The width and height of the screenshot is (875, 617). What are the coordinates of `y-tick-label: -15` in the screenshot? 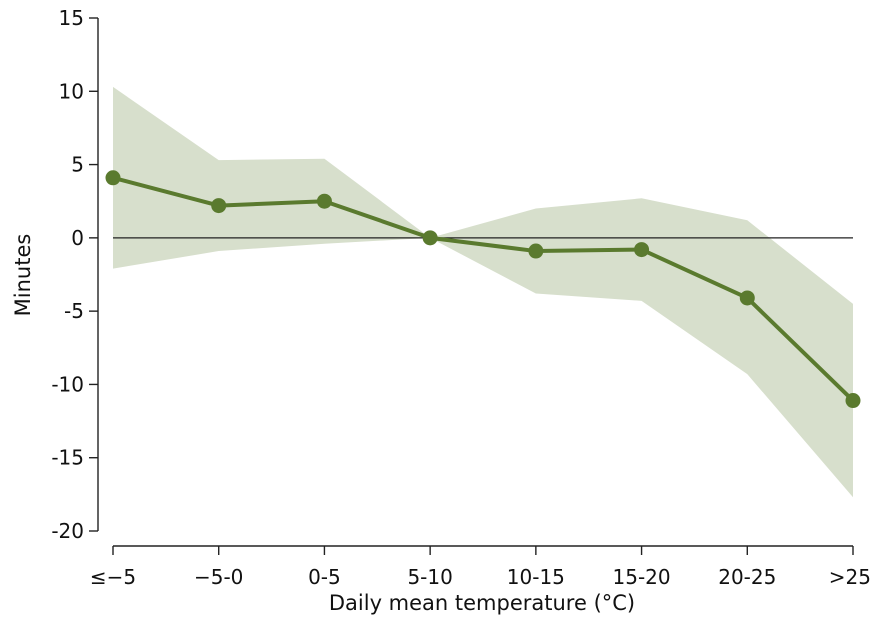 It's located at (67, 458).